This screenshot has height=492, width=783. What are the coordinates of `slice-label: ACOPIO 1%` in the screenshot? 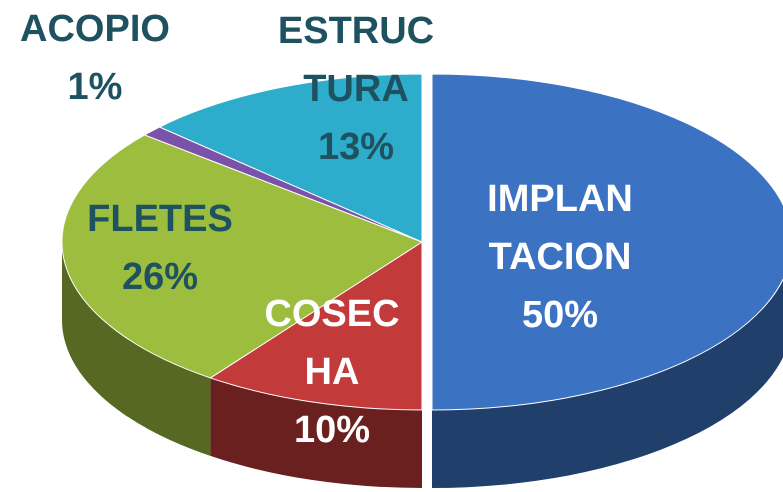 It's located at (97, 58).